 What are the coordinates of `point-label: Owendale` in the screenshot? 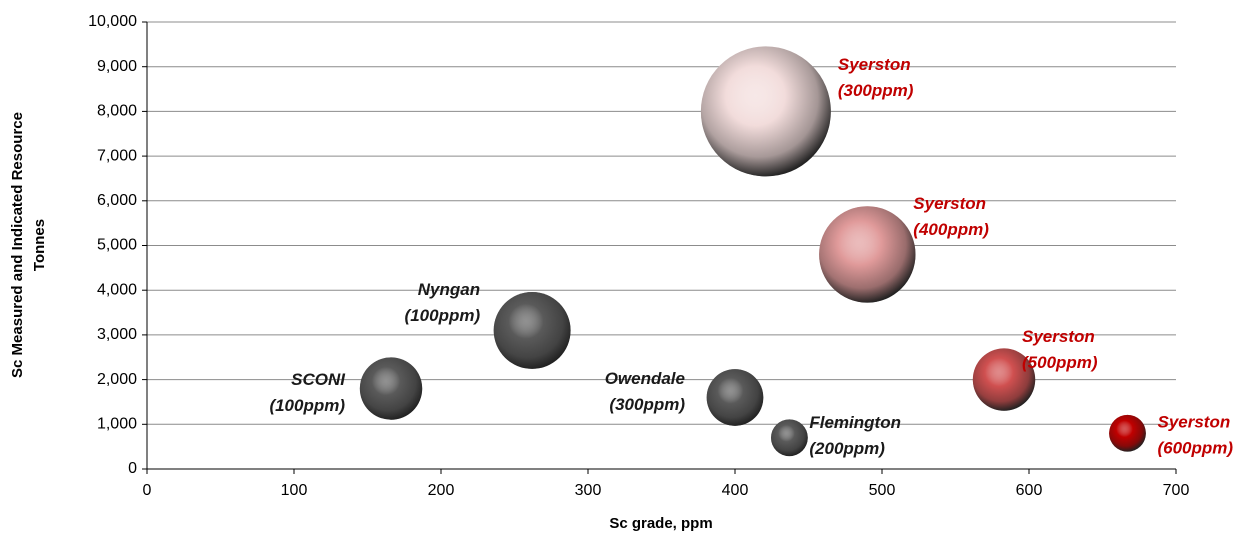 It's located at (645, 378).